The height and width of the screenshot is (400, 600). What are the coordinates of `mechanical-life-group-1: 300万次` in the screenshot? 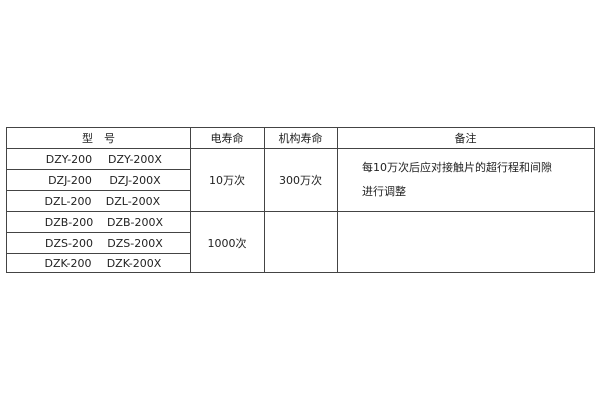 It's located at (300, 180).